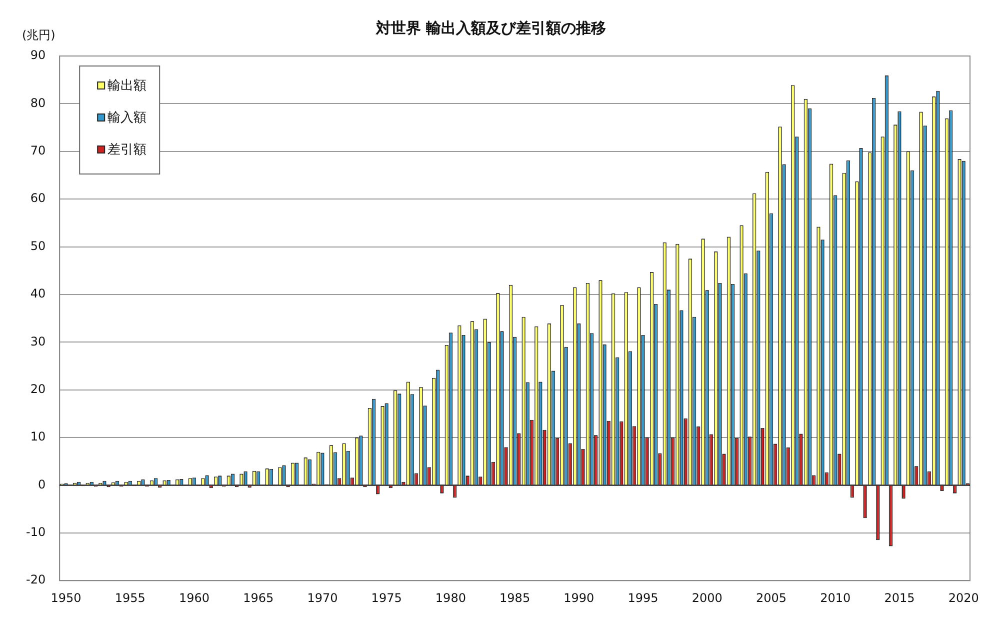 This screenshot has height=619, width=990. I want to click on x-tick-label: 1965, so click(258, 597).